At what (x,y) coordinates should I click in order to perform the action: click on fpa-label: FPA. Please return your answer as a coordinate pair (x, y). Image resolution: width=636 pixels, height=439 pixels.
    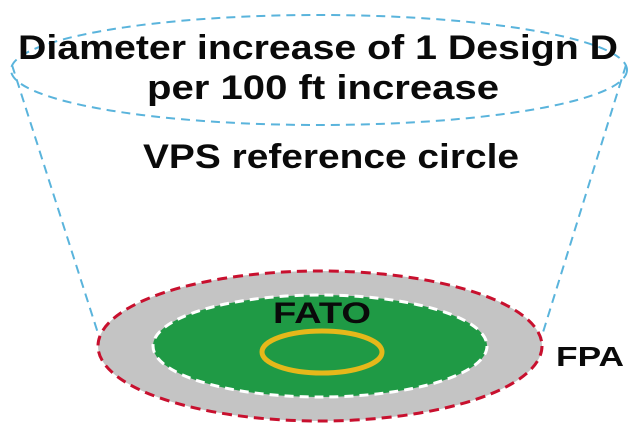
    Looking at the image, I should click on (590, 356).